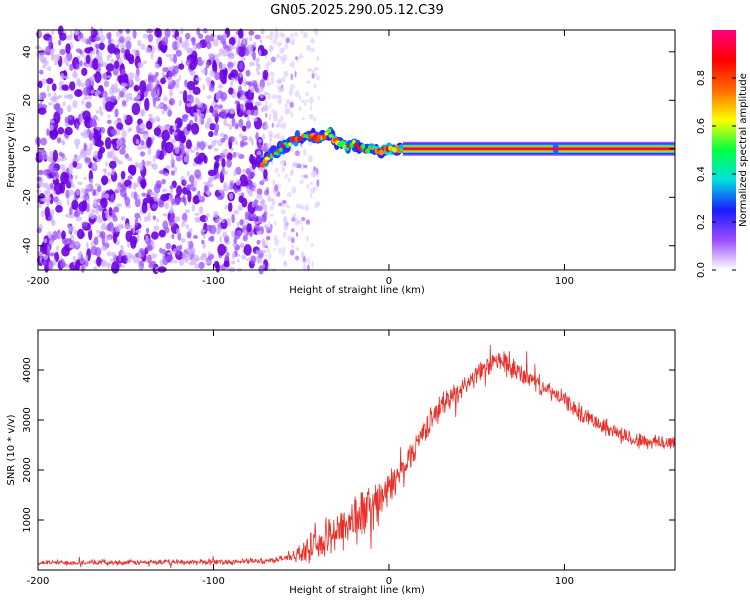 The width and height of the screenshot is (750, 600). I want to click on colorbar-tick-label: 0.6, so click(701, 126).